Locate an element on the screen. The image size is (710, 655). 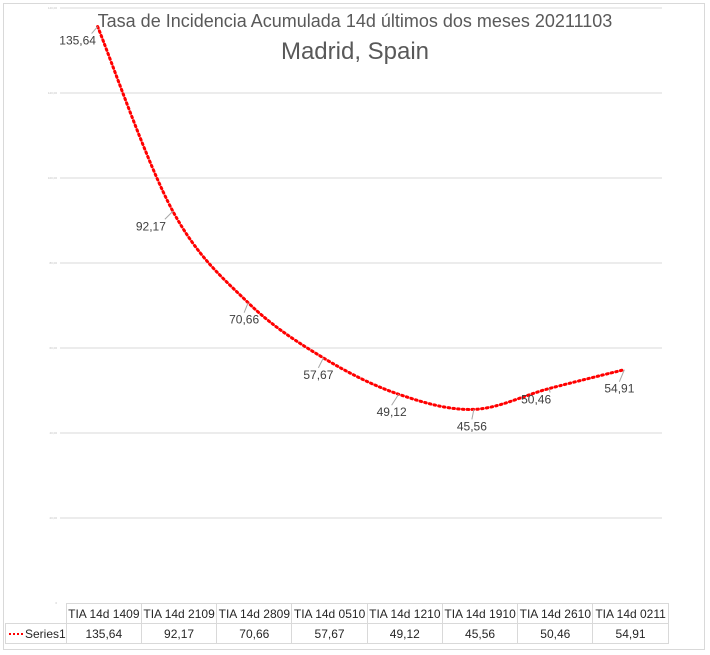
data-label: 50,46 is located at coordinates (536, 400).